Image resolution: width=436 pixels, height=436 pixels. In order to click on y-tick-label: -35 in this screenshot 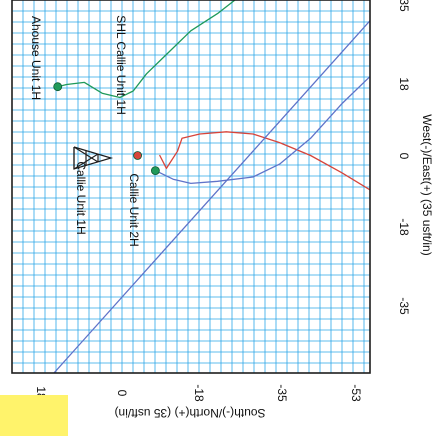, I will do `click(404, 306)`.